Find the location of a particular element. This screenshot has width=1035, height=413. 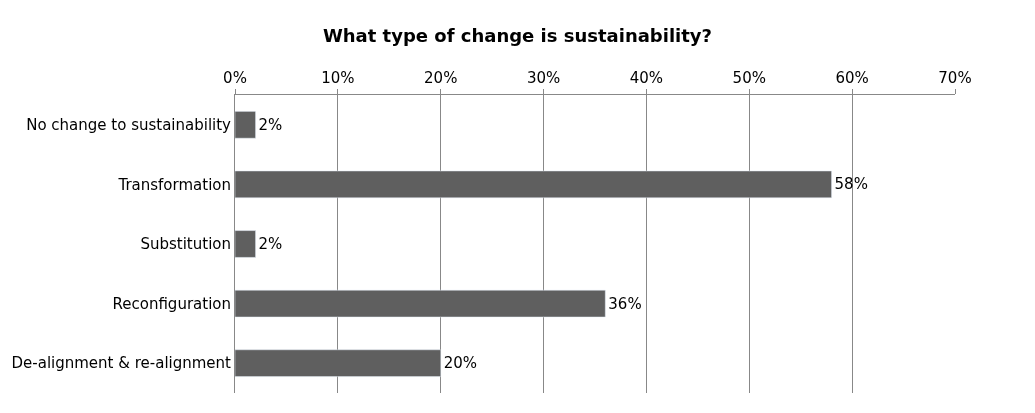

x-tick-label: 60% is located at coordinates (852, 78).